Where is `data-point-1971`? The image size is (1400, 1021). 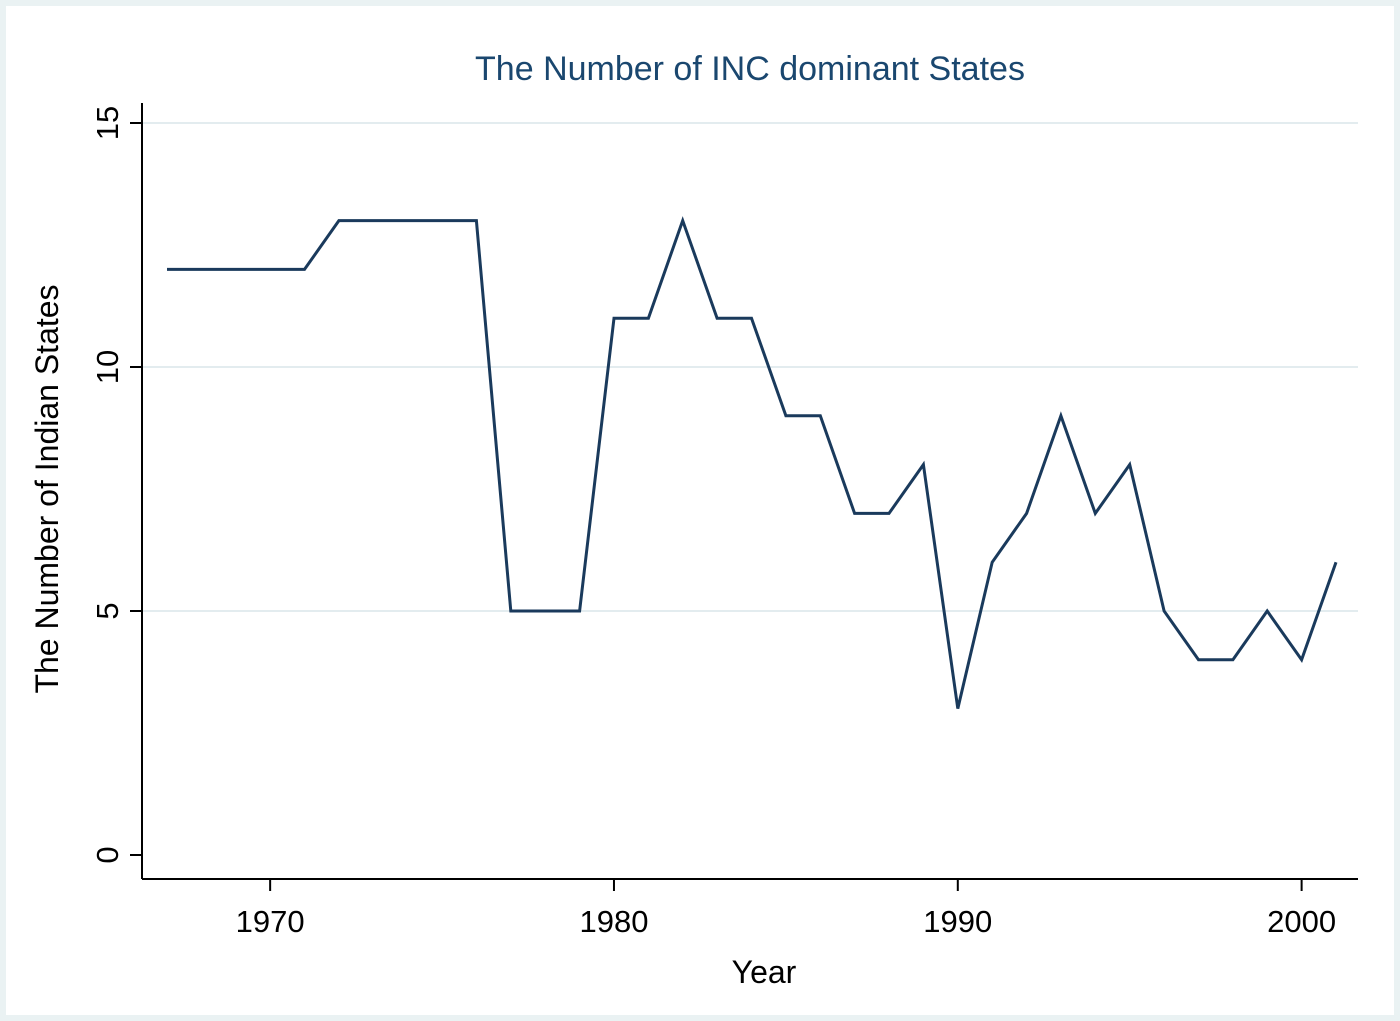 data-point-1971 is located at coordinates (305, 269).